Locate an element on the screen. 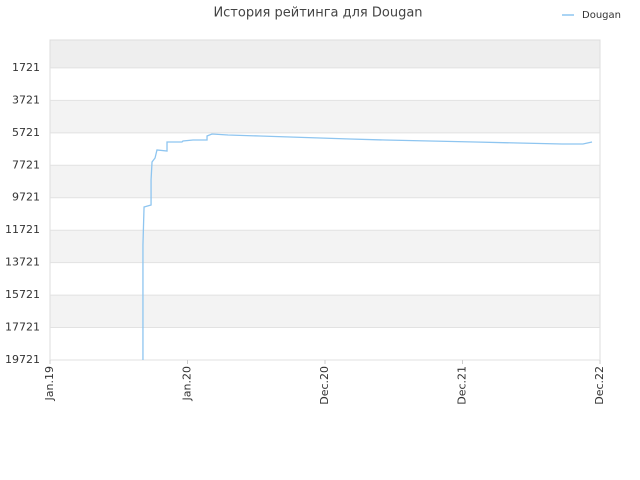 Image resolution: width=640 pixels, height=480 pixels. y-tick-label: 1721 is located at coordinates (26, 67).